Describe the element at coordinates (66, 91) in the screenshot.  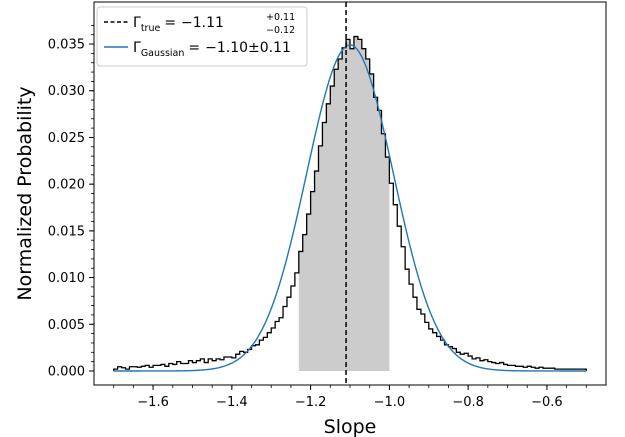
I see `y-tick-label: 0.030` at that location.